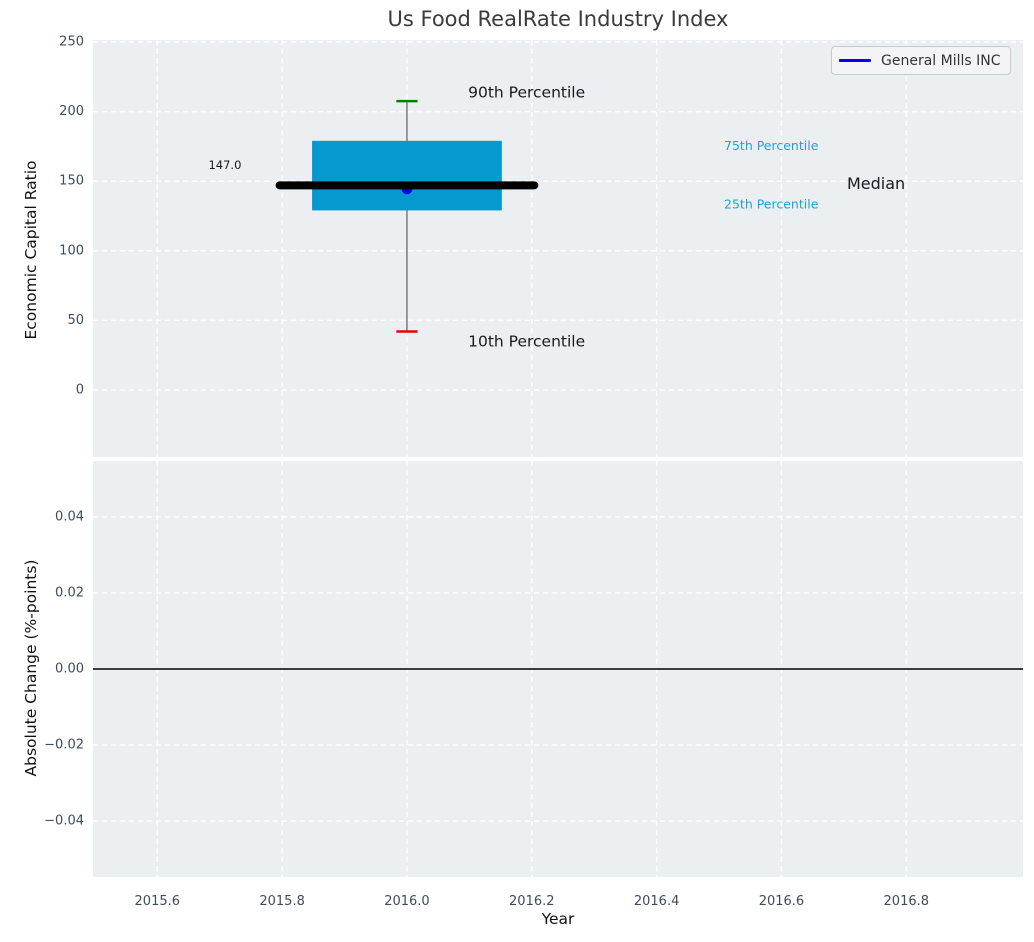 The width and height of the screenshot is (1034, 942). Describe the element at coordinates (71, 41) in the screenshot. I see `y-tick-label: 250` at that location.